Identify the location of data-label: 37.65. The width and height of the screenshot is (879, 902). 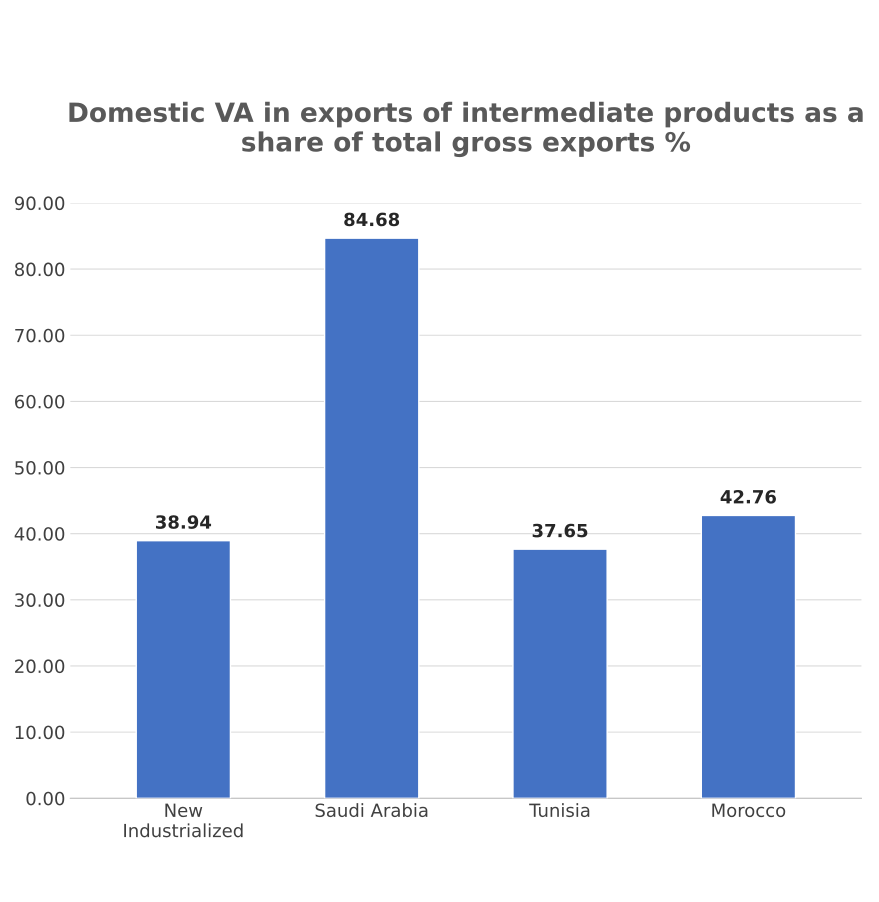
(560, 531).